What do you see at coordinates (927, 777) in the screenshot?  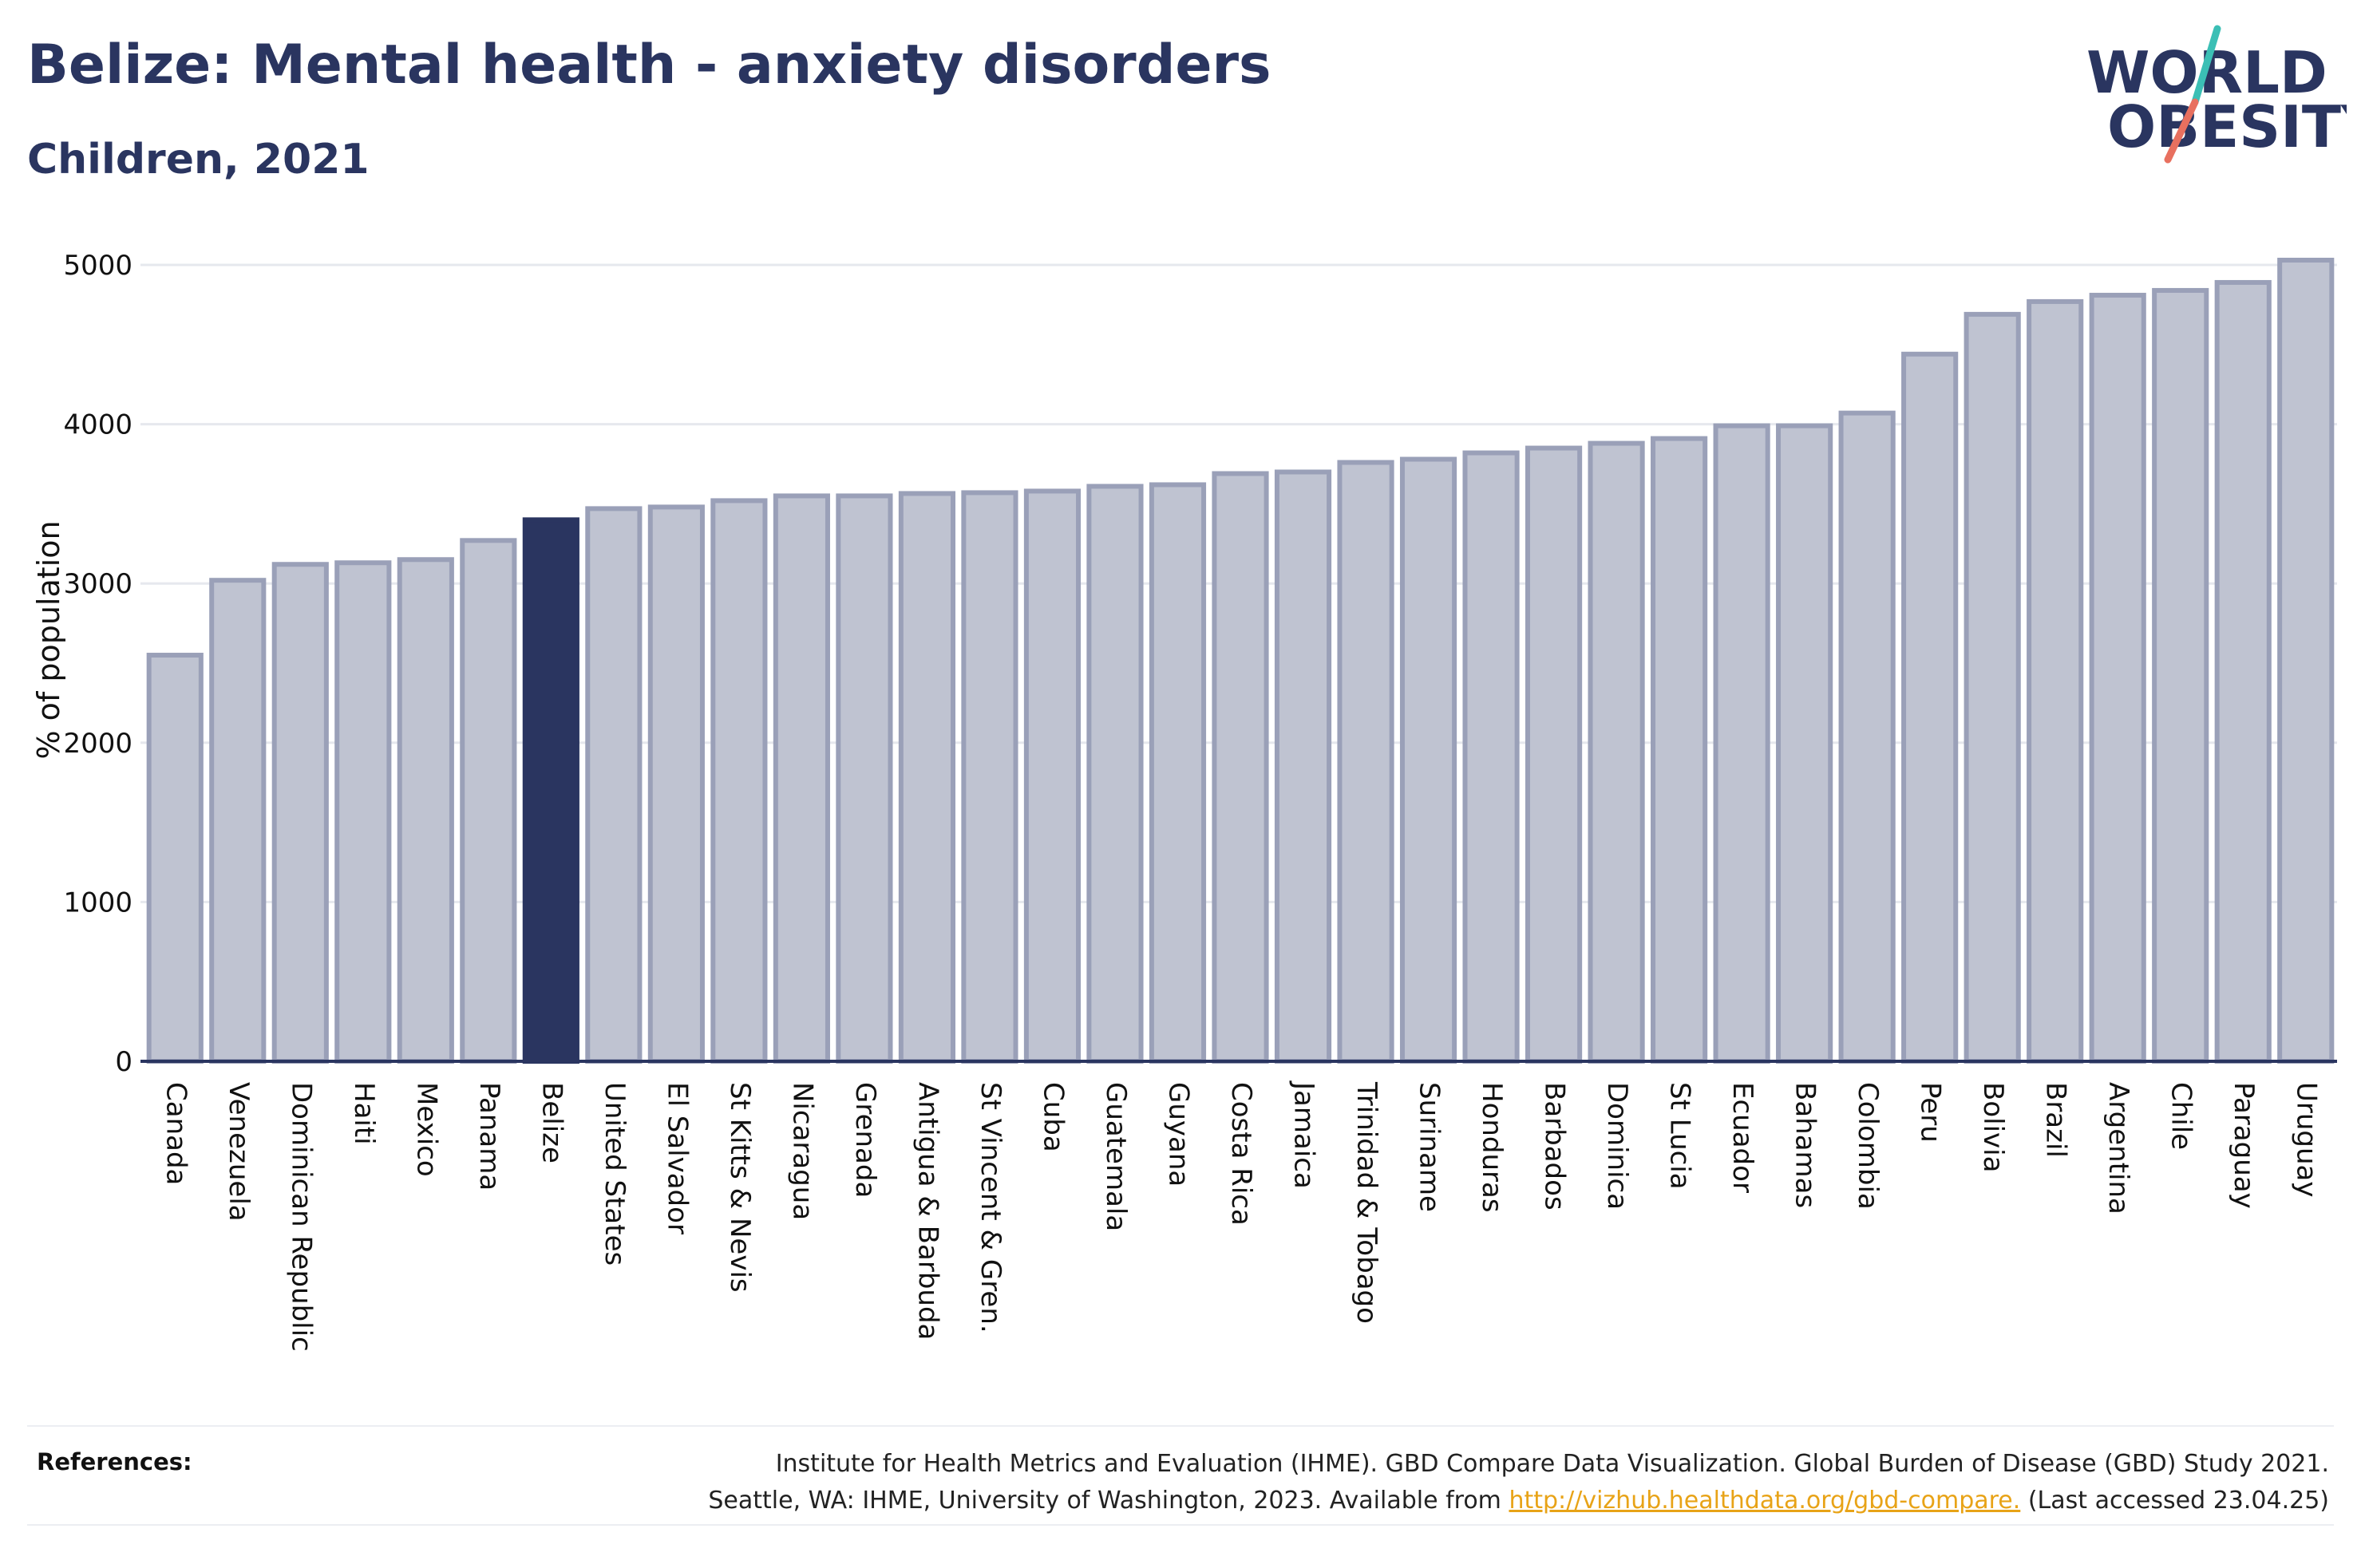 I see `bar-antigua-barbuda` at bounding box center [927, 777].